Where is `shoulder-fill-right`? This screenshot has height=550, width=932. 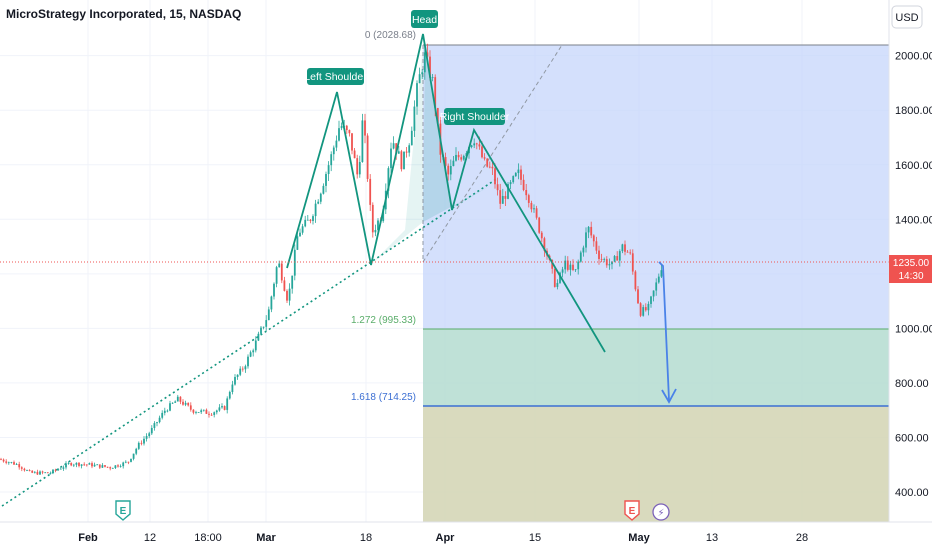
shoulder-fill-right is located at coordinates (456, 133).